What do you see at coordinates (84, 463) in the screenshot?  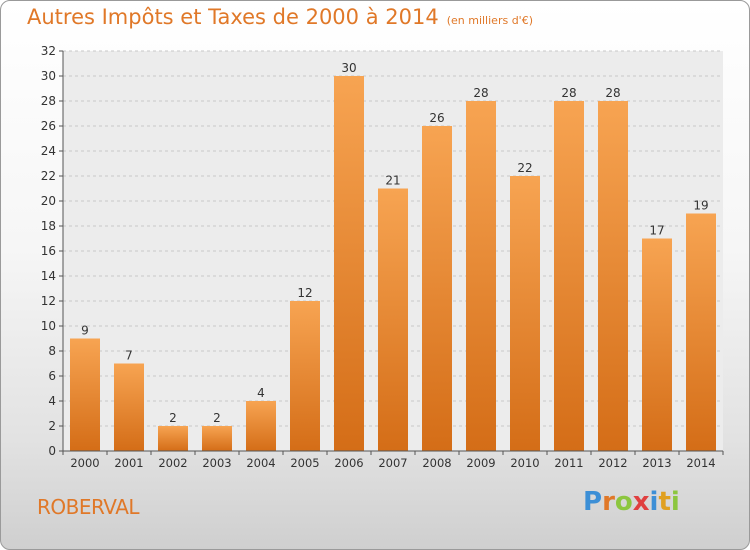 I see `x-tick-label: 2000` at bounding box center [84, 463].